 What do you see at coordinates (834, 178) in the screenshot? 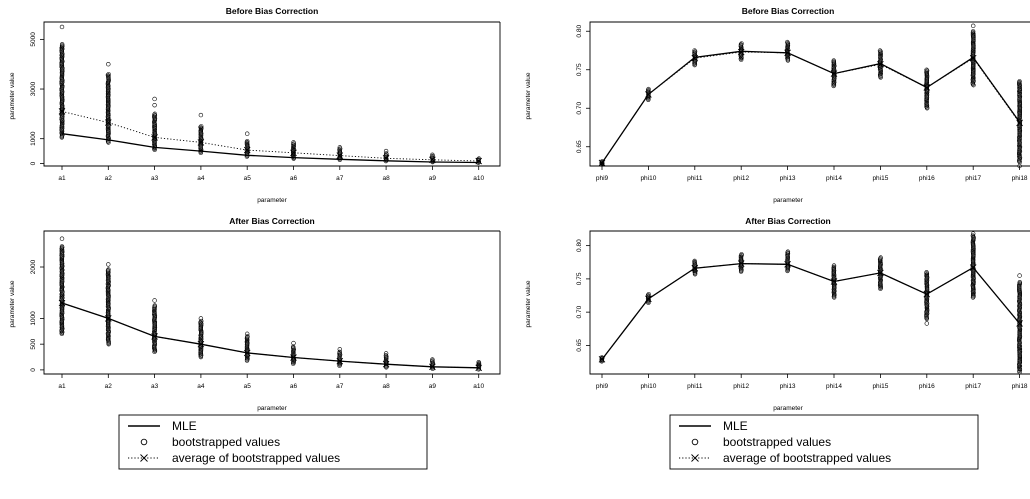
I see `x-tick-label: phi14` at bounding box center [834, 178].